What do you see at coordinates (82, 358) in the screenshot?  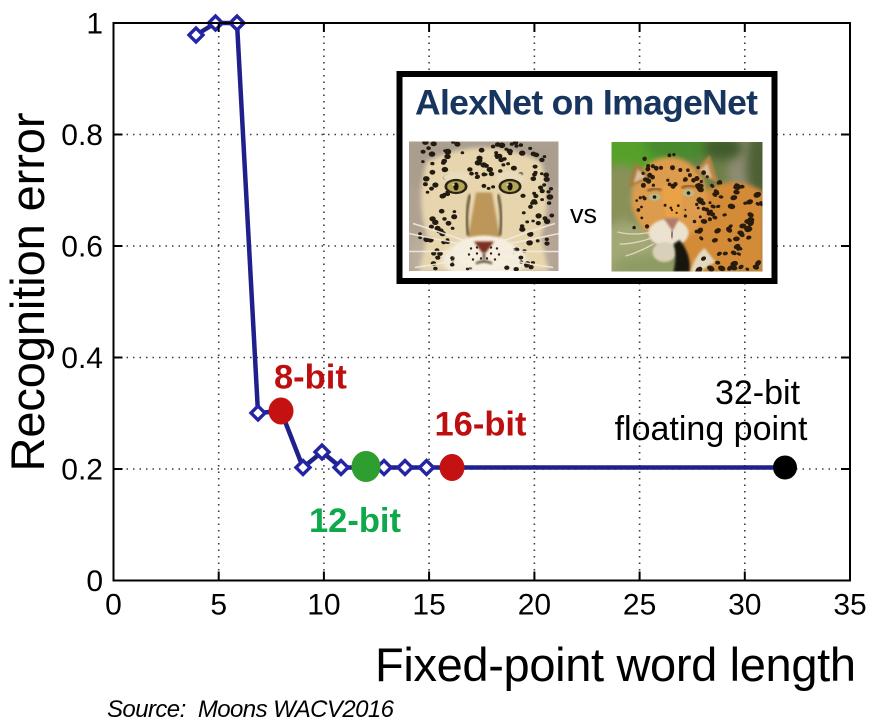 I see `svg-text: 0.4` at bounding box center [82, 358].